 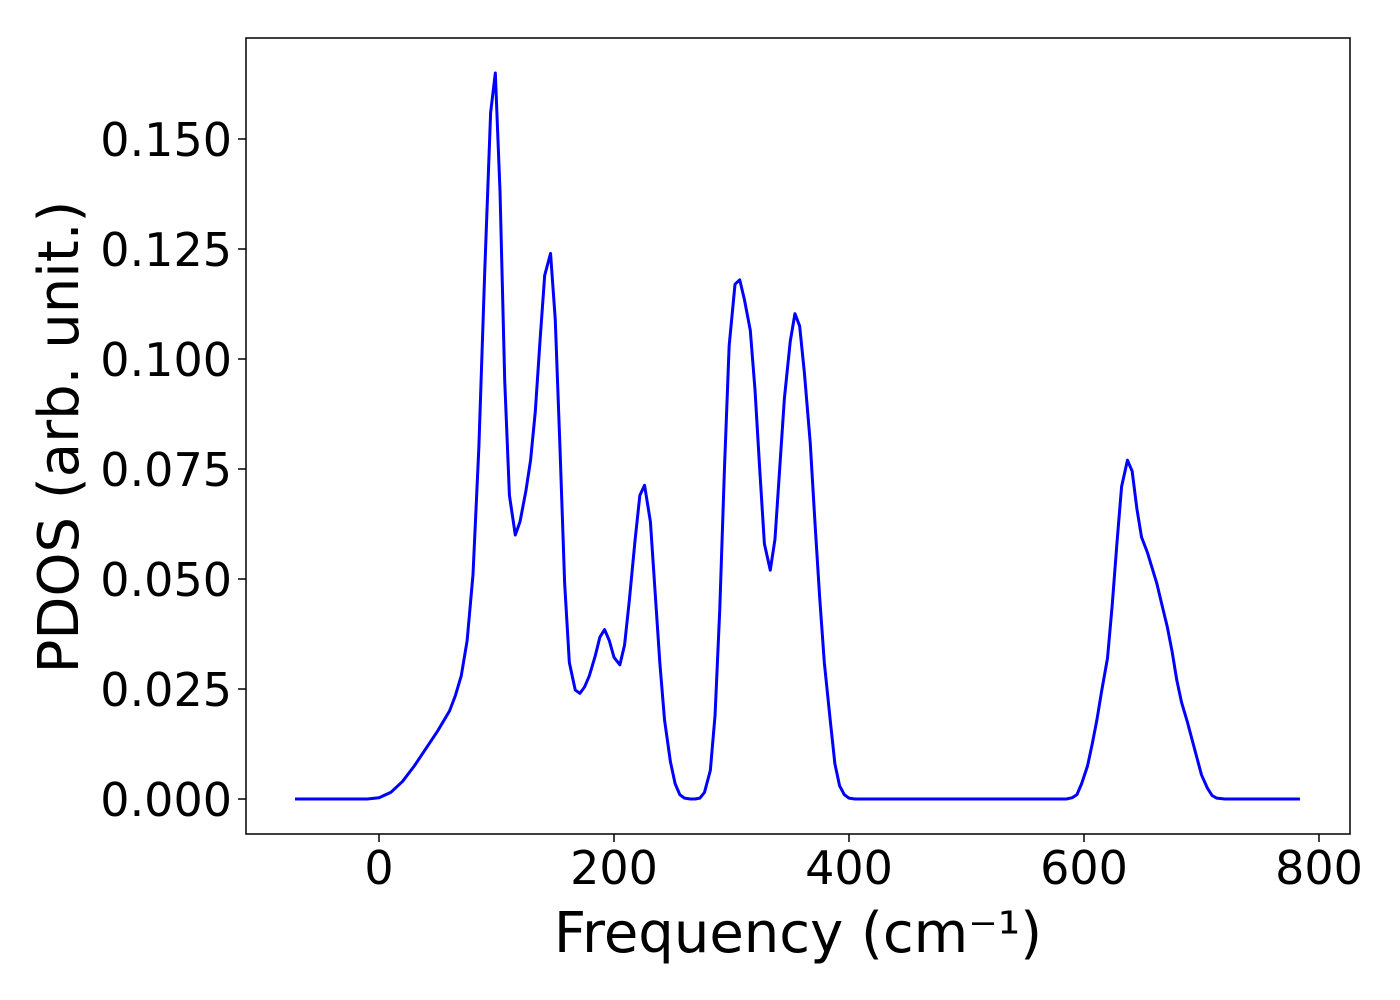 What do you see at coordinates (166, 360) in the screenshot?
I see `y-tick-label: 0.100` at bounding box center [166, 360].